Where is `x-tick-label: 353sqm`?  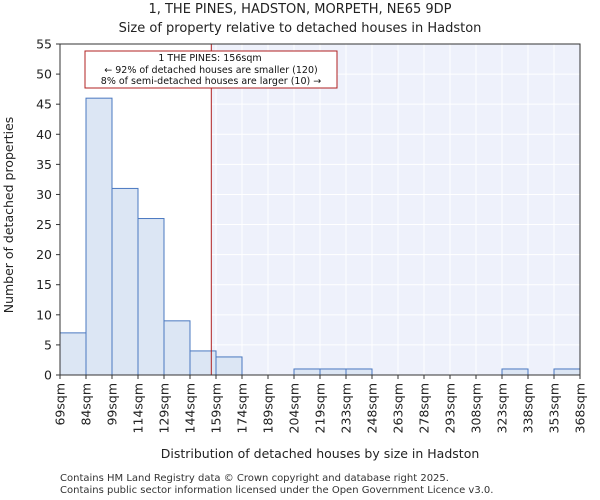
x-tick-label: 353sqm is located at coordinates (554, 408).